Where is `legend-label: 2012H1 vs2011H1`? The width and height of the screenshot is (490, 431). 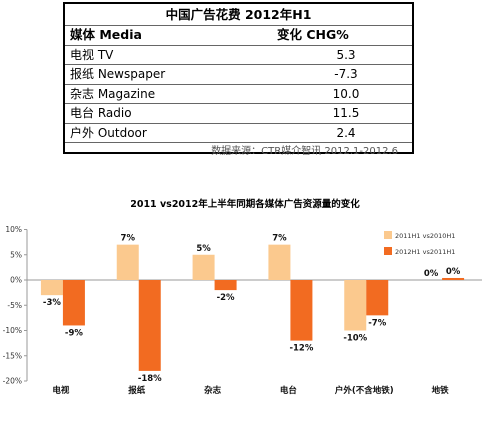 legend-label: 2012H1 vs2011H1 is located at coordinates (425, 252).